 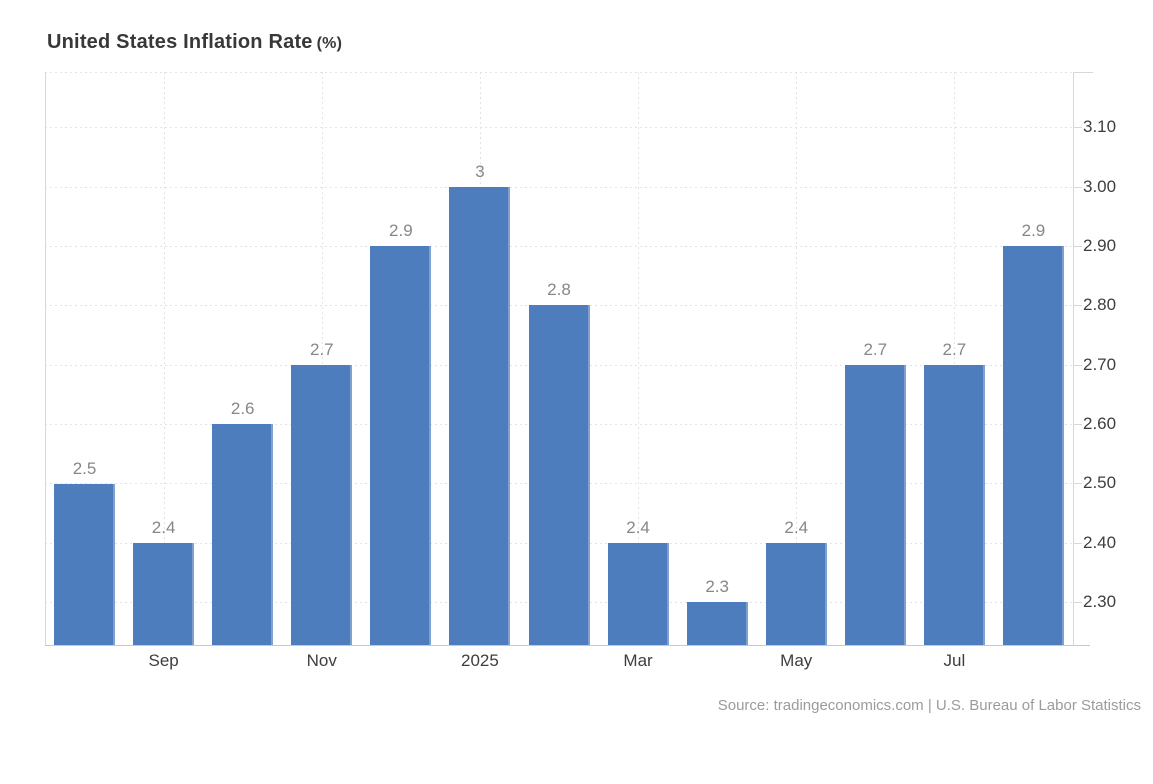 I want to click on bar-value-label: 2.6, so click(x=242, y=409).